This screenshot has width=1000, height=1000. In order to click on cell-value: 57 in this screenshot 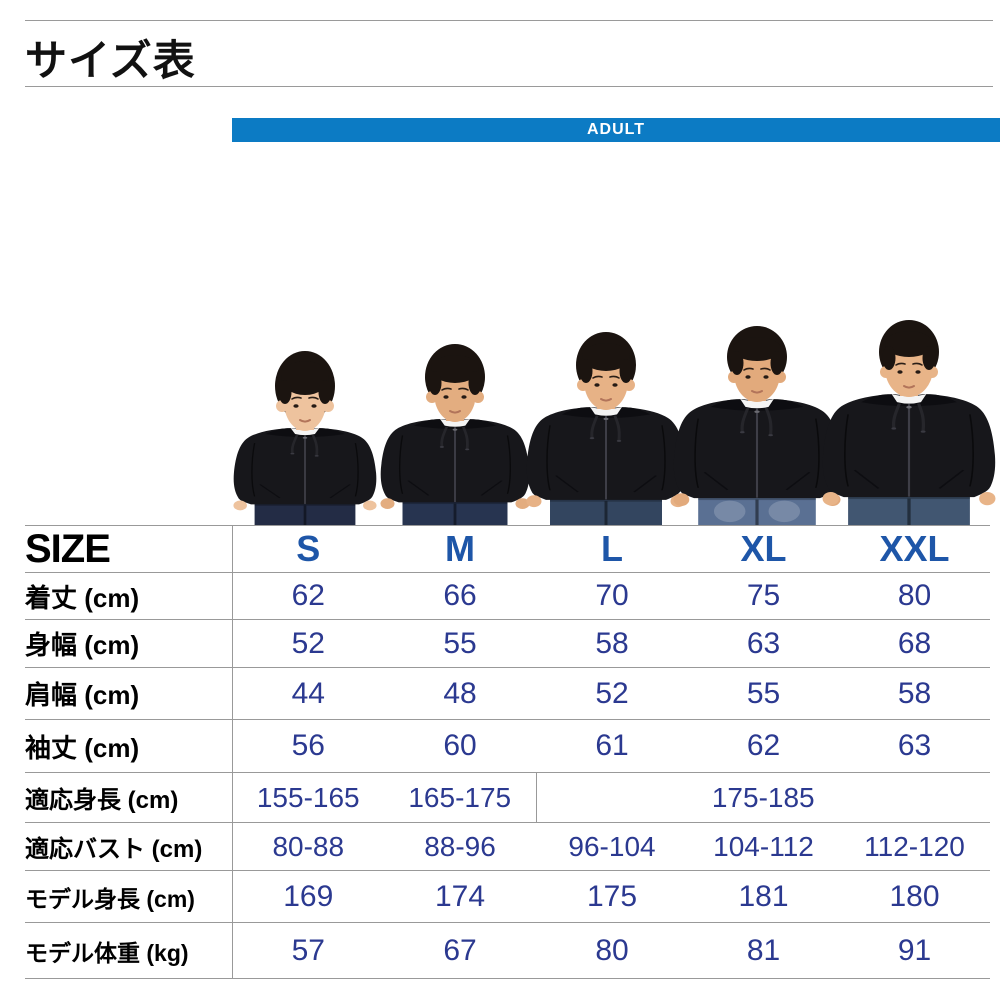, I will do `click(308, 950)`.